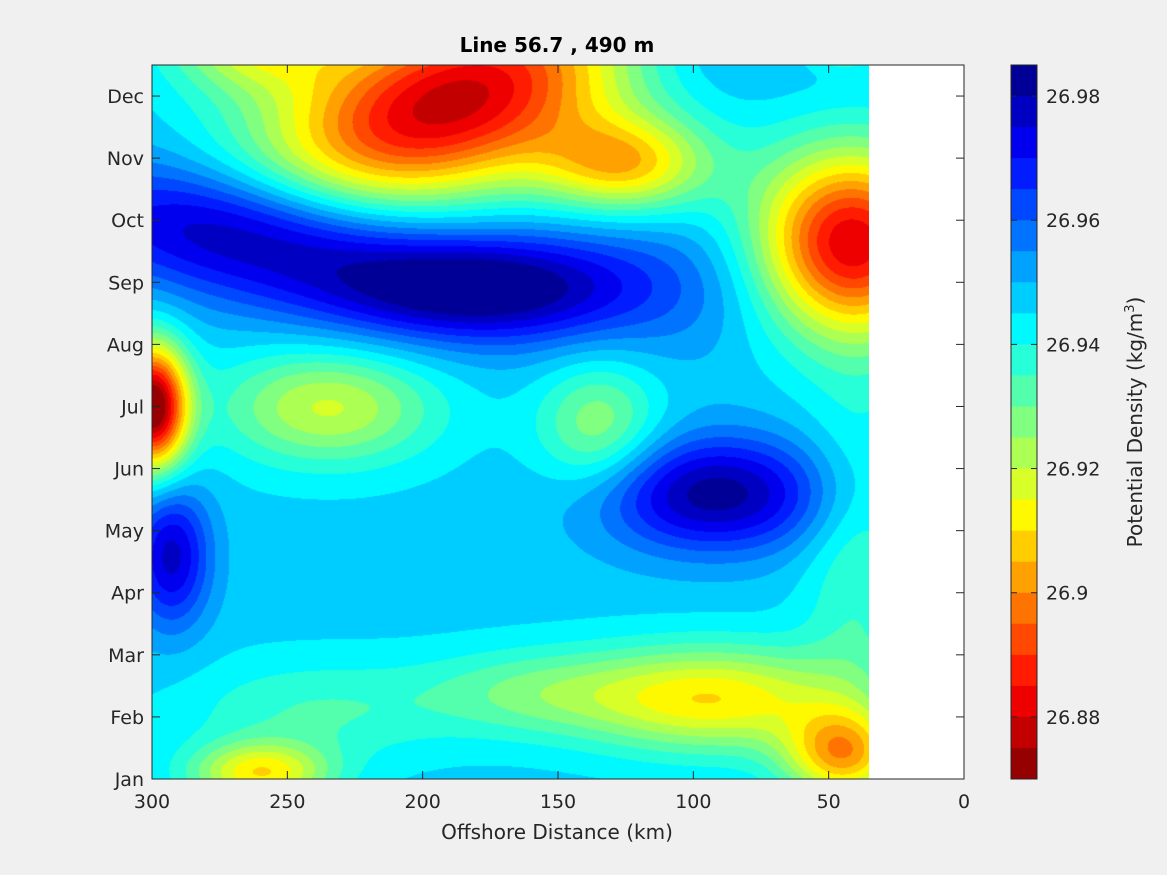 This screenshot has width=1167, height=875. Describe the element at coordinates (1135, 430) in the screenshot. I see `colorbar-label-main: Potential Density (kg/m` at that location.